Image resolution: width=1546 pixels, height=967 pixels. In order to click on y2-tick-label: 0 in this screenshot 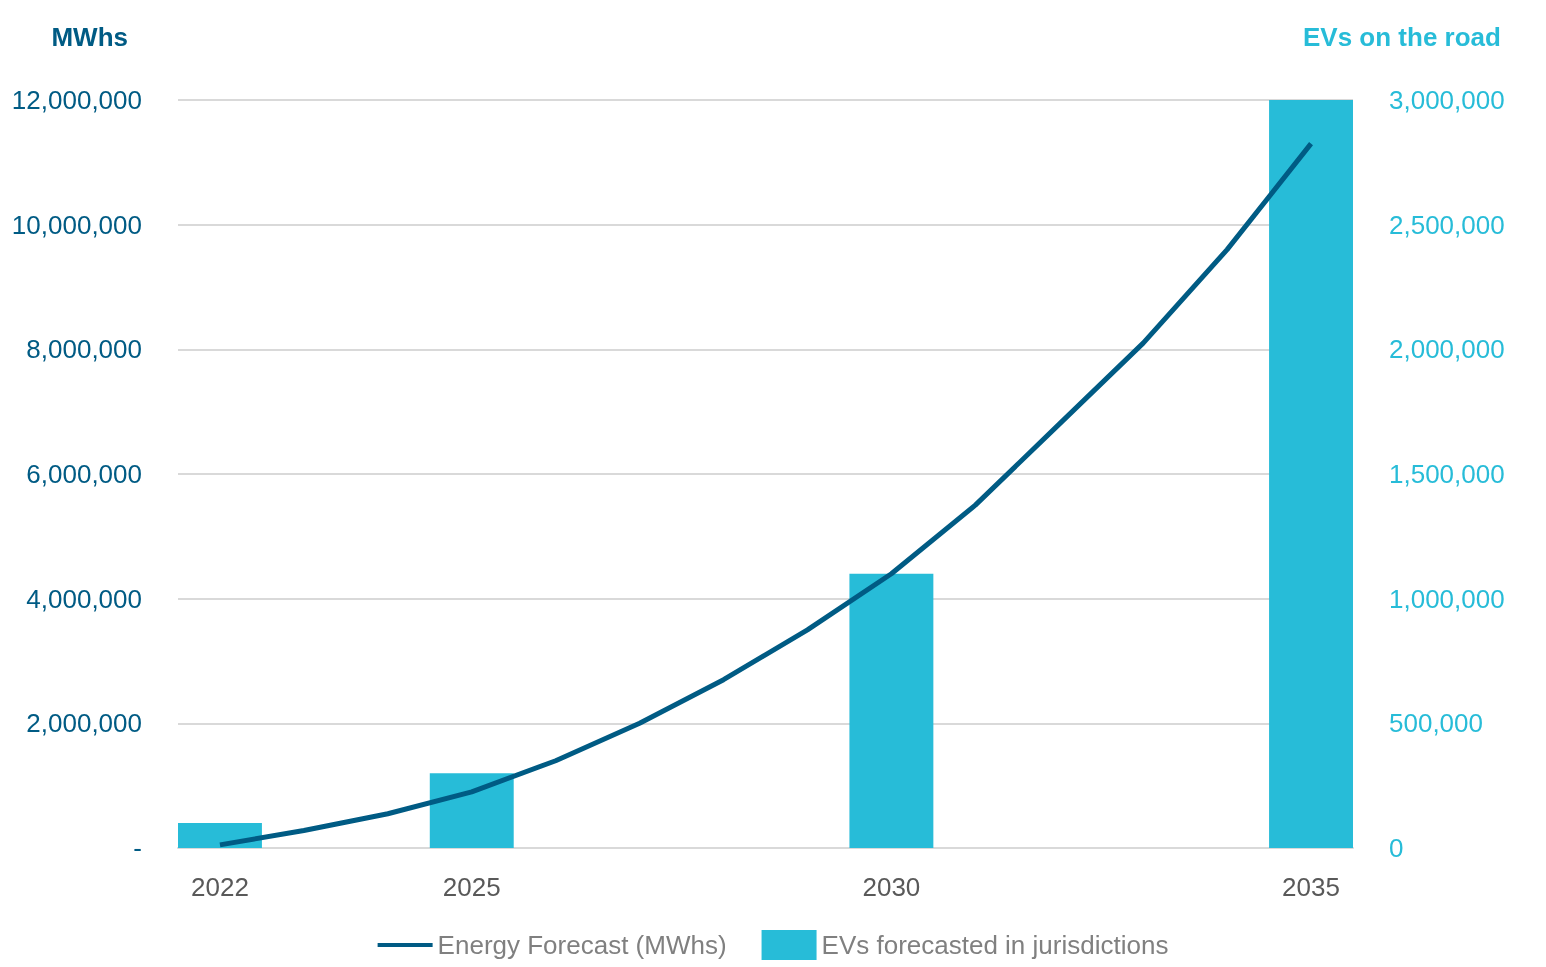, I will do `click(1396, 848)`.